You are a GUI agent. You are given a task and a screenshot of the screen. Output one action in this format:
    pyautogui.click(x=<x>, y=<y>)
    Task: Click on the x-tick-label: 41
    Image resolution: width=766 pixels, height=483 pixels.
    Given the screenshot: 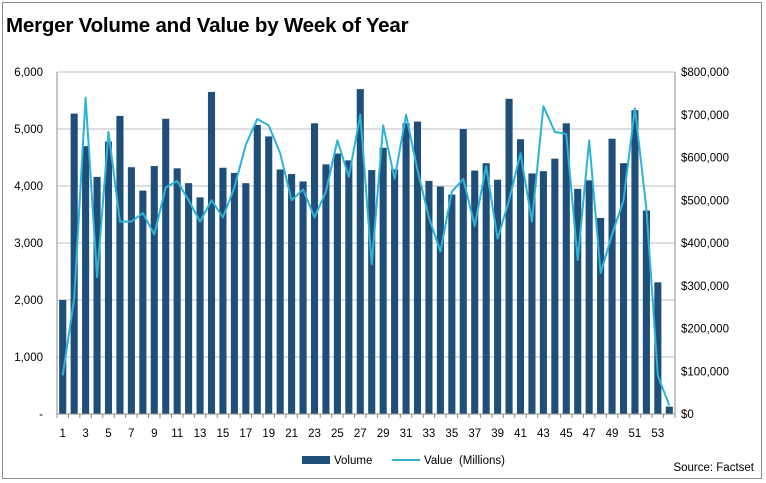 What is the action you would take?
    pyautogui.click(x=520, y=434)
    